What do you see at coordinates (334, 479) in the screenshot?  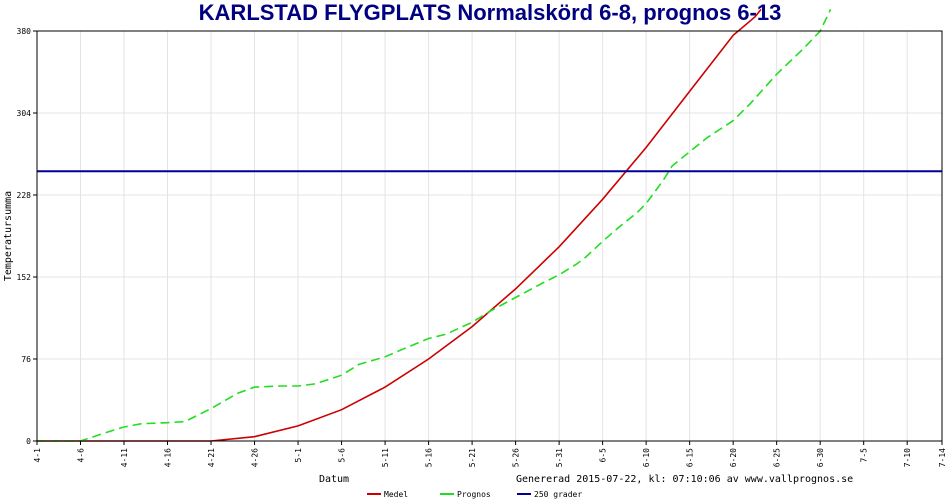 I see `x-axis-label: Datum` at bounding box center [334, 479].